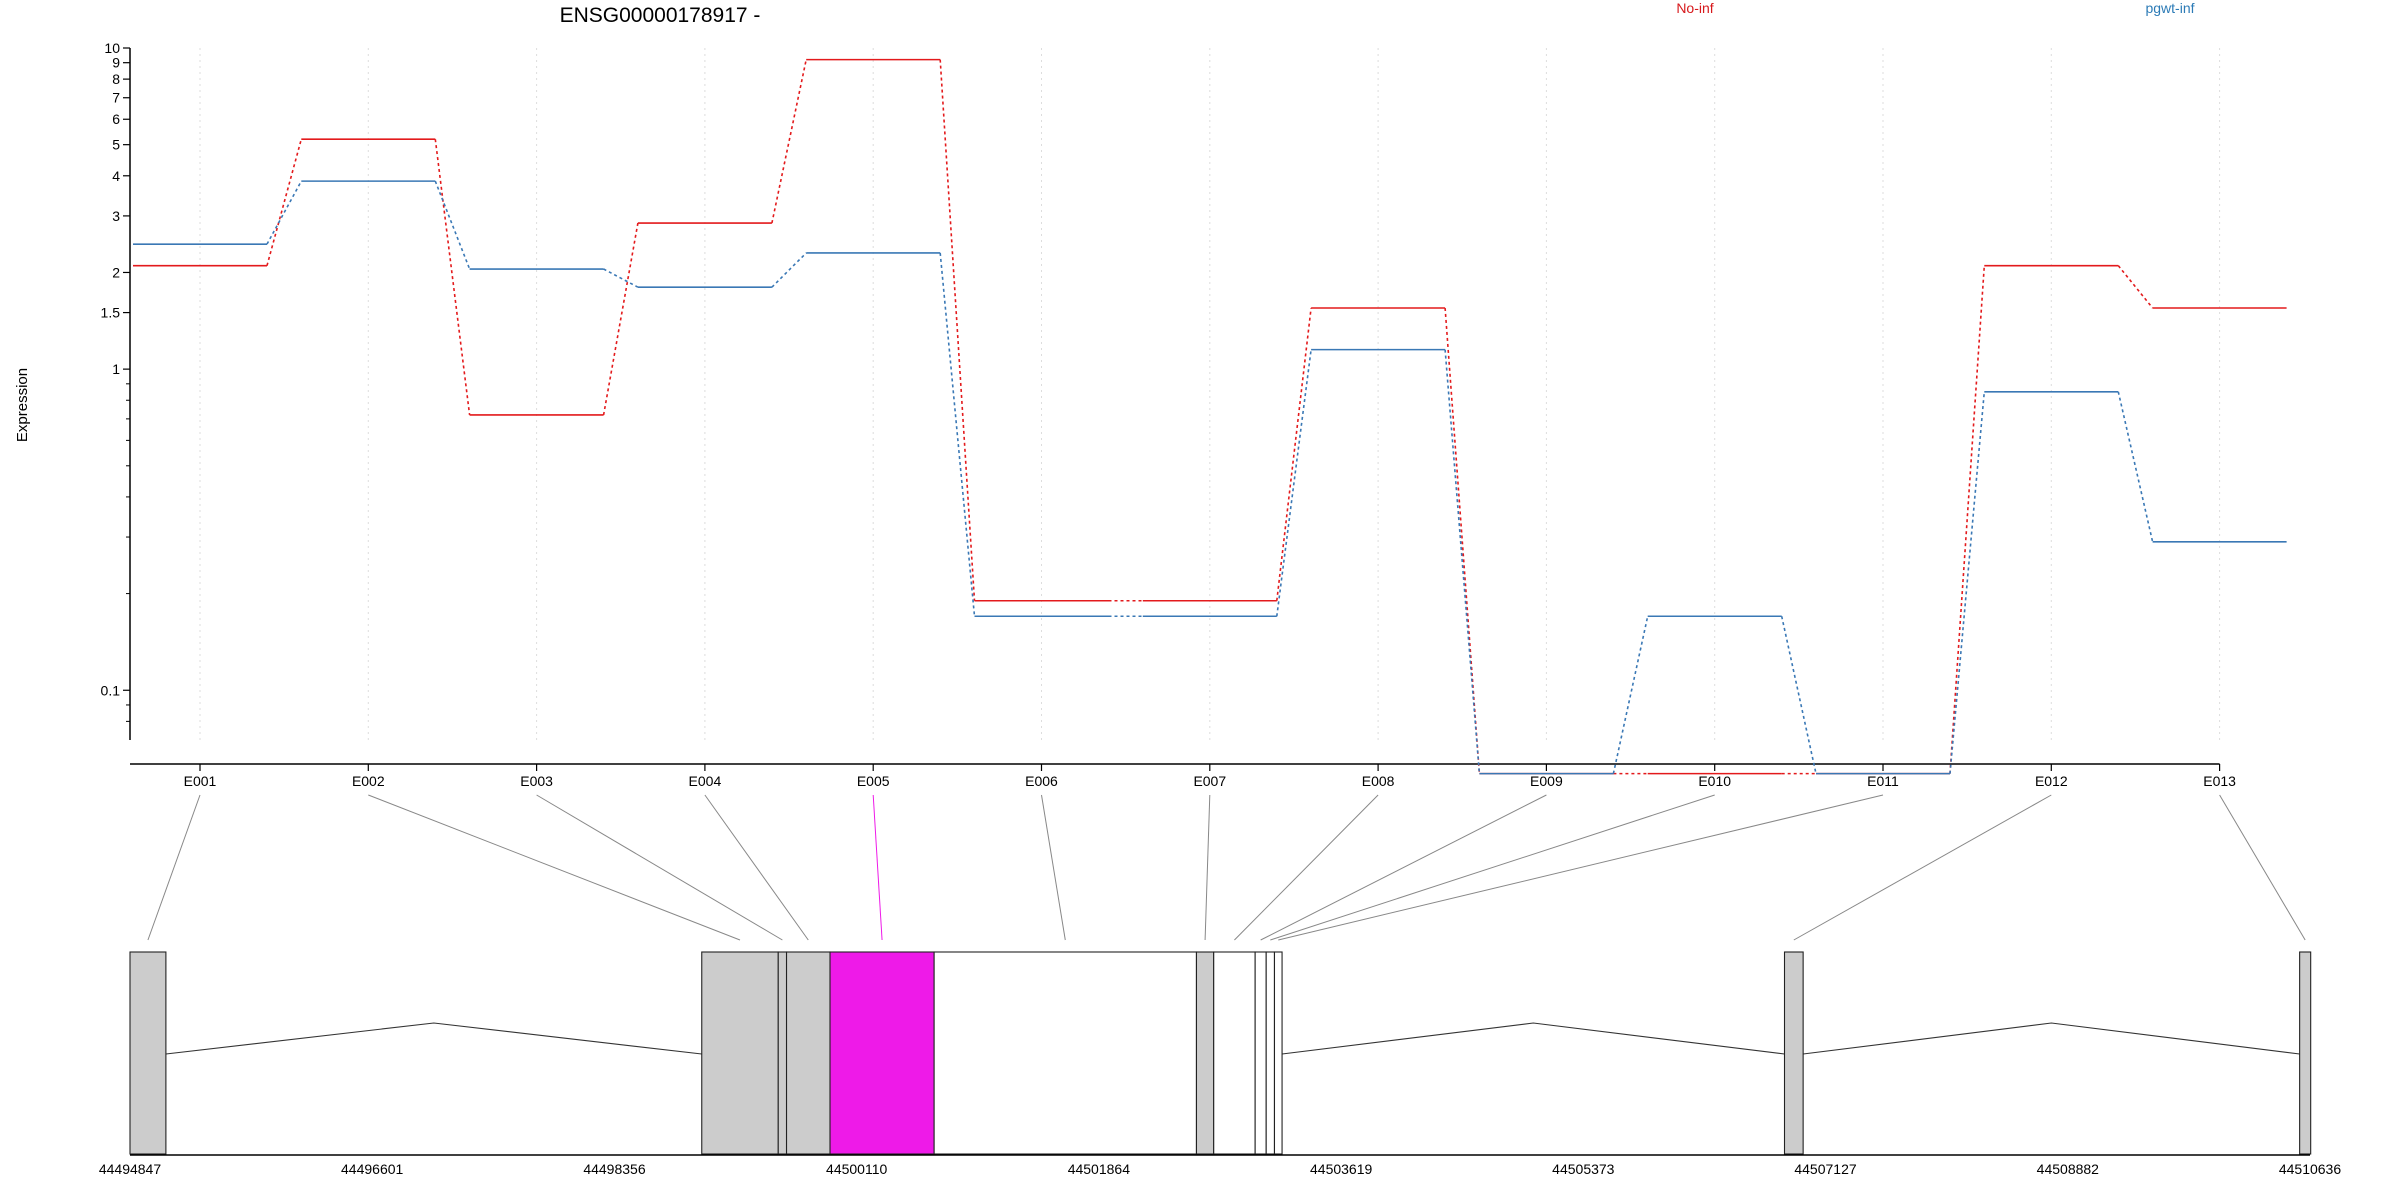  I want to click on genome-tick-label: 44508882, so click(2068, 1169).